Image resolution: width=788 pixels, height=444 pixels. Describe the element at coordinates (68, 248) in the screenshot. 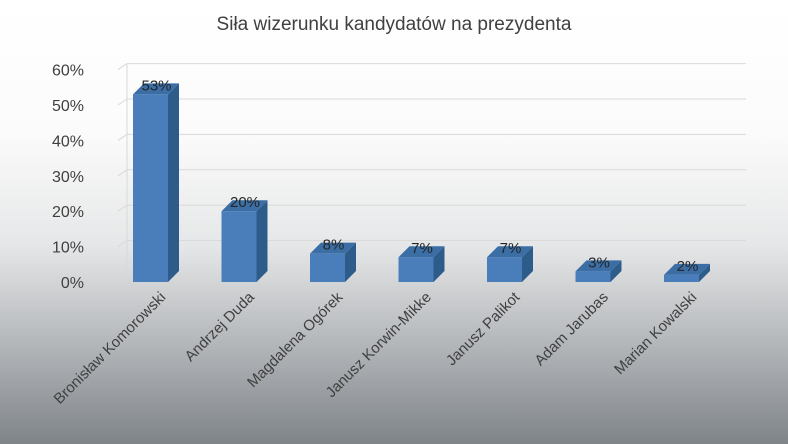

I see `y-tick-label: 10%` at that location.